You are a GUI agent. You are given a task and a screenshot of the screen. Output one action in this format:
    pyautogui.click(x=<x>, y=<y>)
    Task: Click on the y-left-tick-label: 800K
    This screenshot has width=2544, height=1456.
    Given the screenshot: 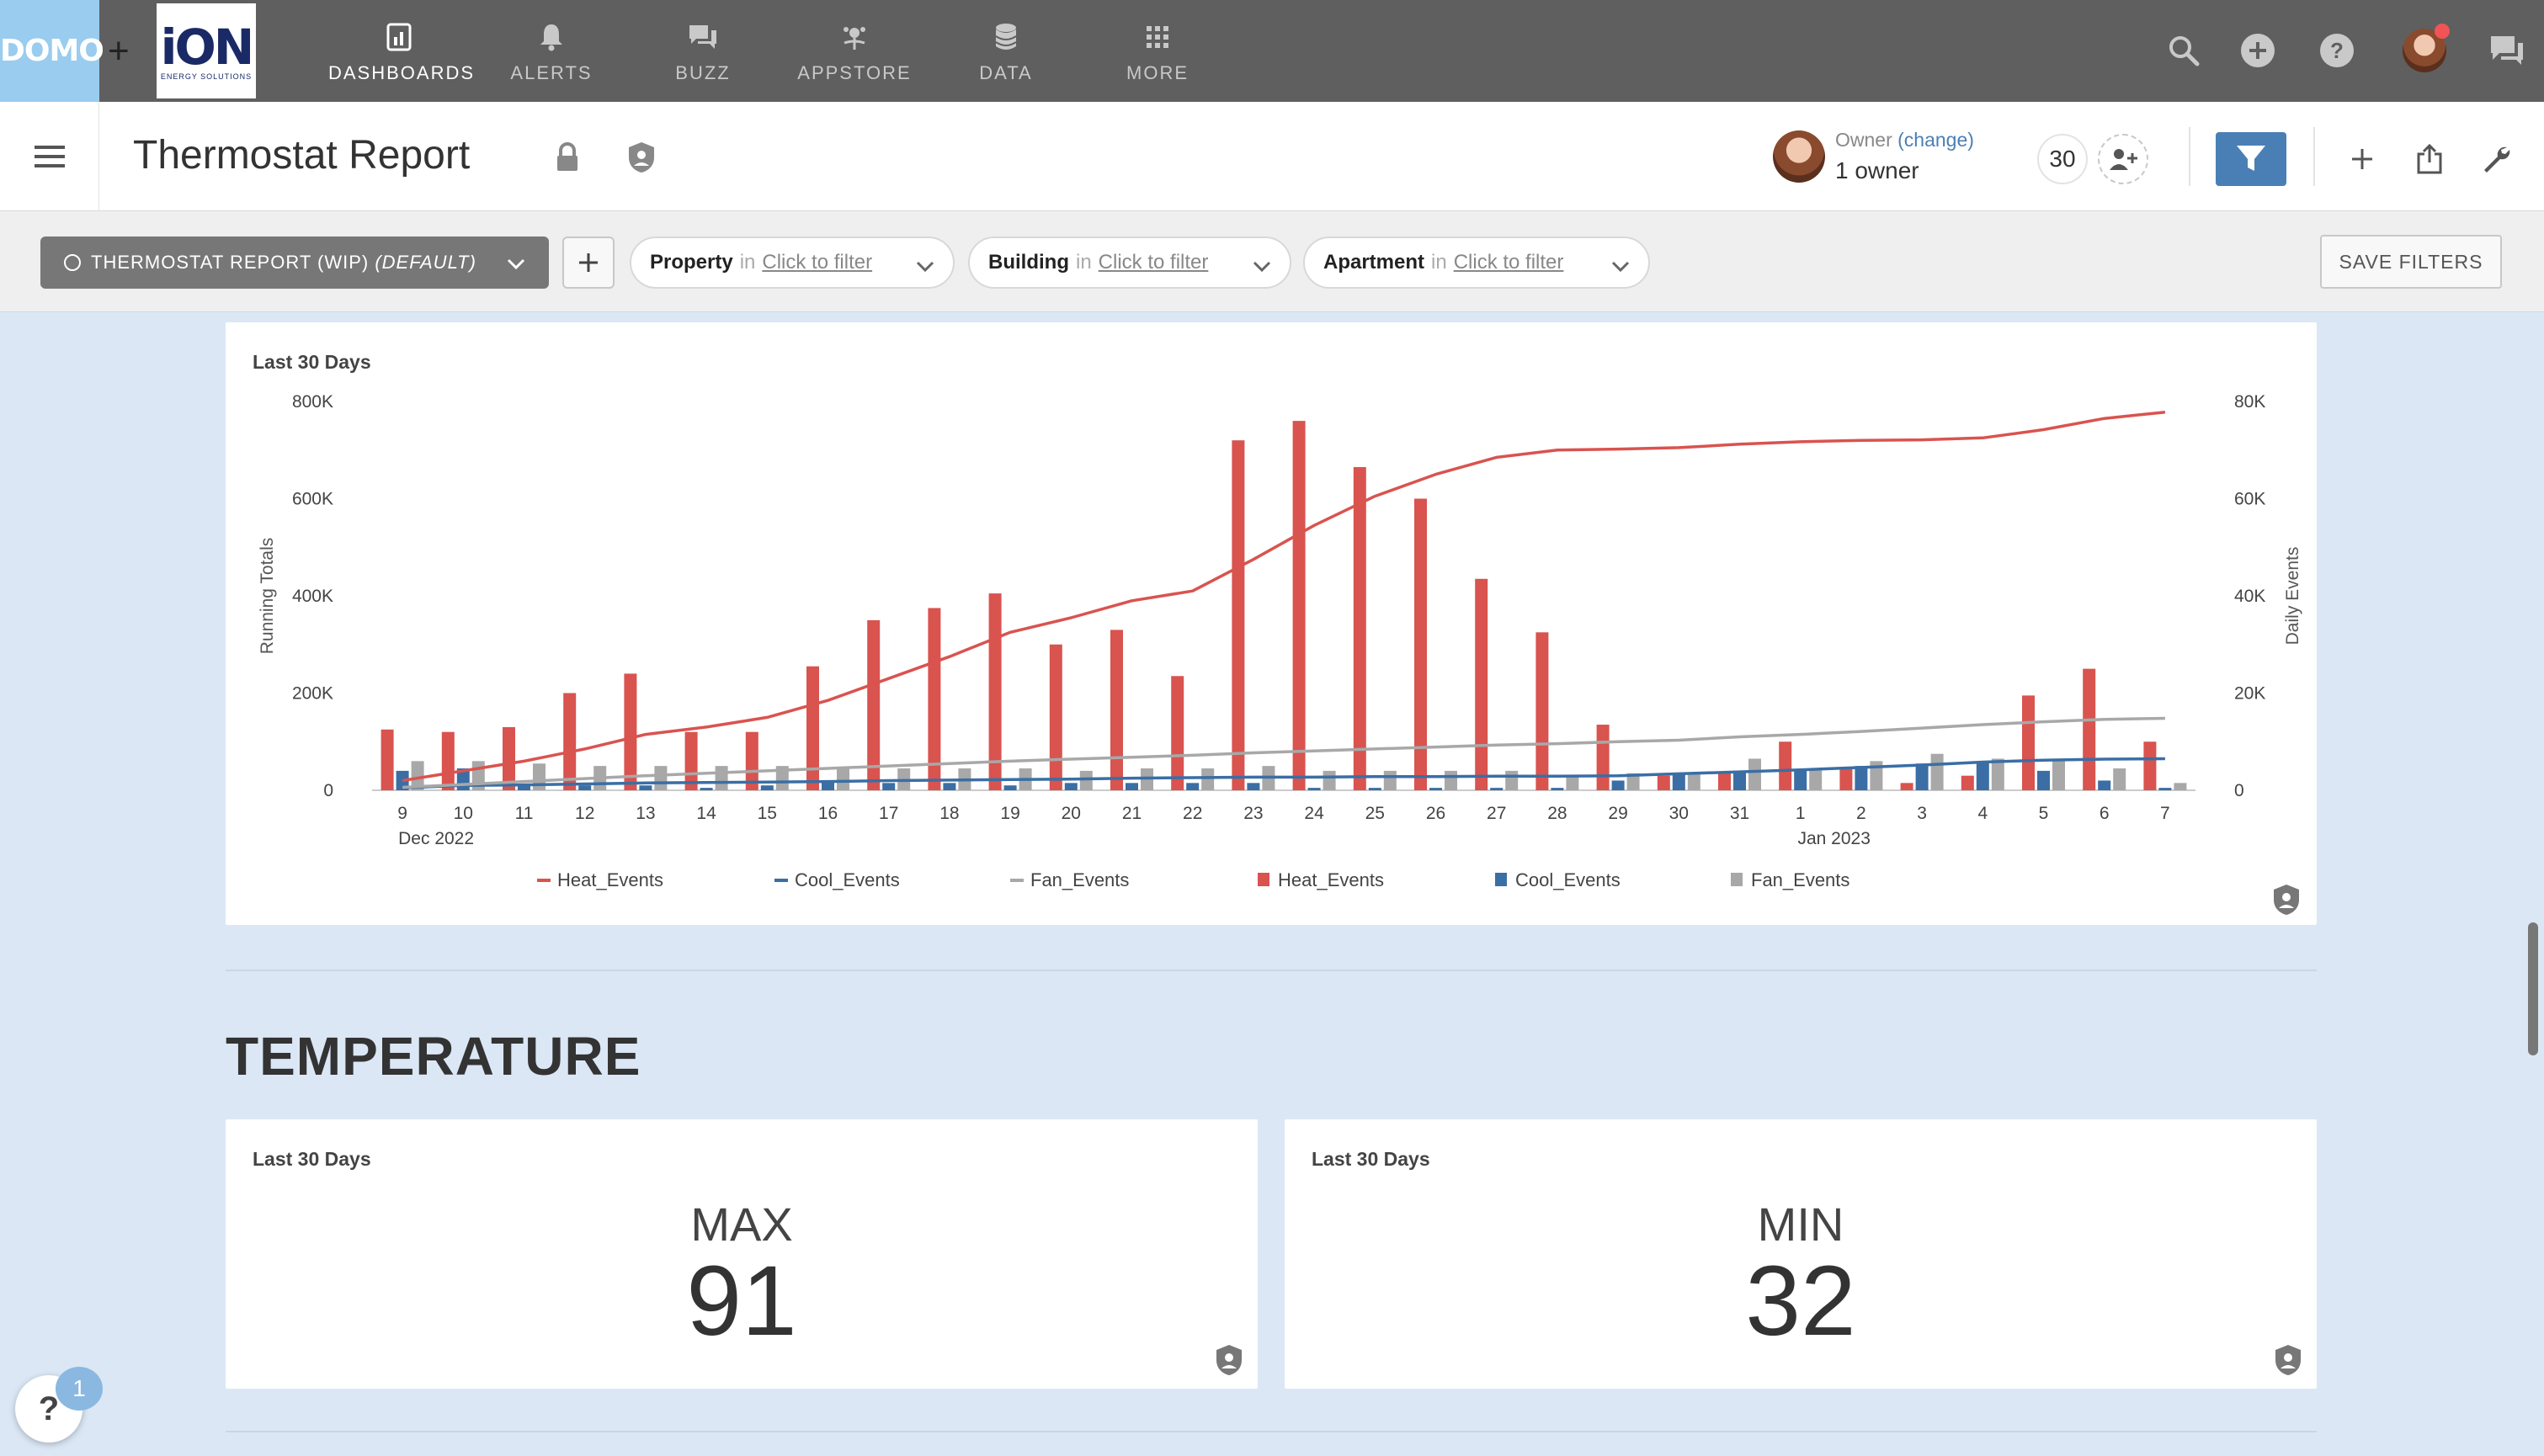 What is the action you would take?
    pyautogui.click(x=312, y=402)
    